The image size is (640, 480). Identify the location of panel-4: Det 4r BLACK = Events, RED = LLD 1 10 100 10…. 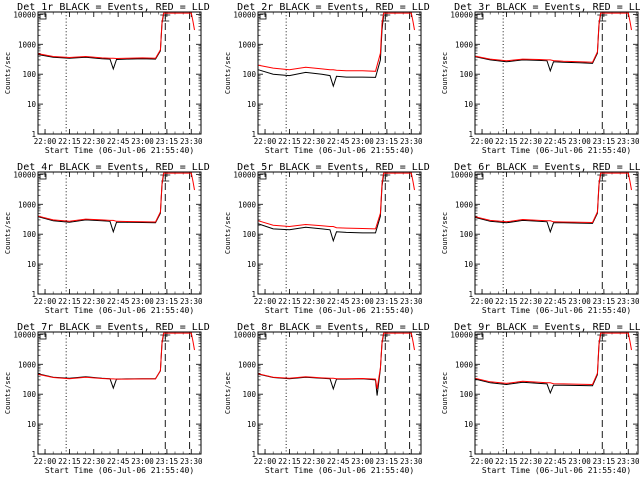
(107, 238).